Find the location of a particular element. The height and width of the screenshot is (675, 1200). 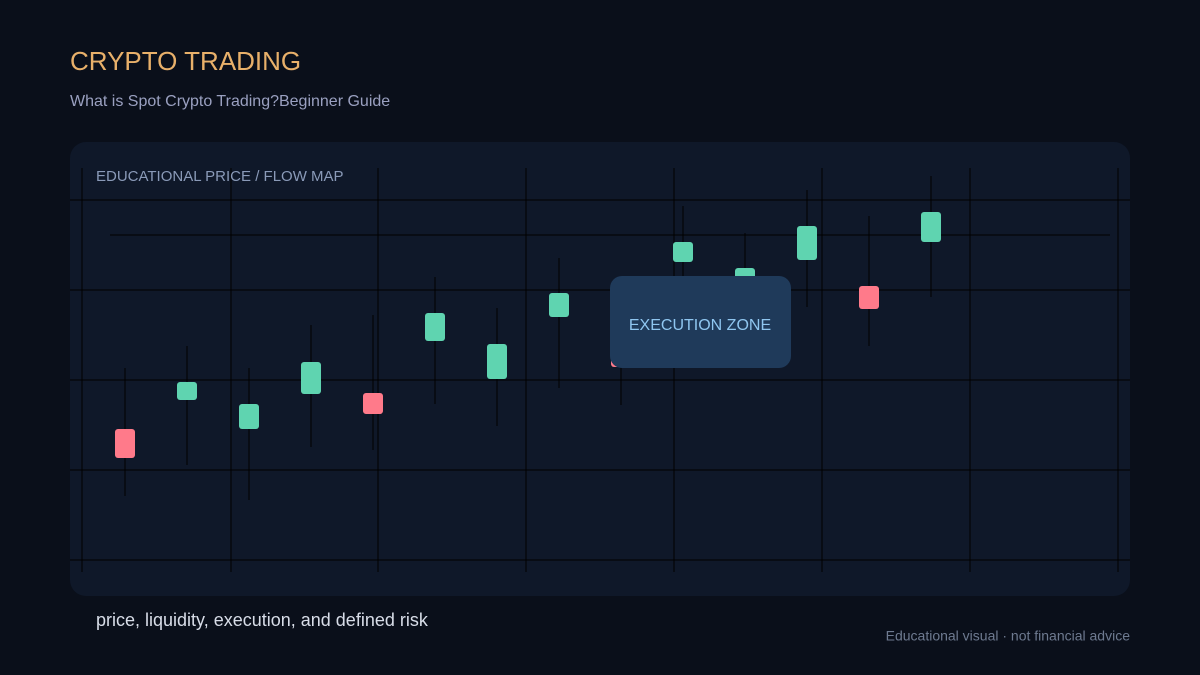

title: CRYPTO TRADING is located at coordinates (185, 61).